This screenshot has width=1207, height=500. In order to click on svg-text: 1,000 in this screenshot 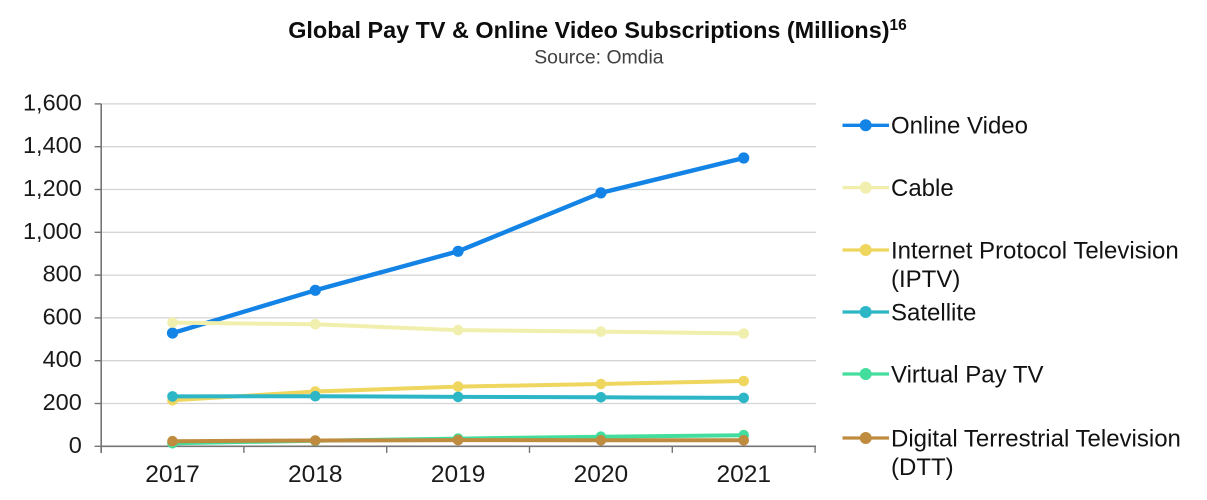, I will do `click(52, 231)`.